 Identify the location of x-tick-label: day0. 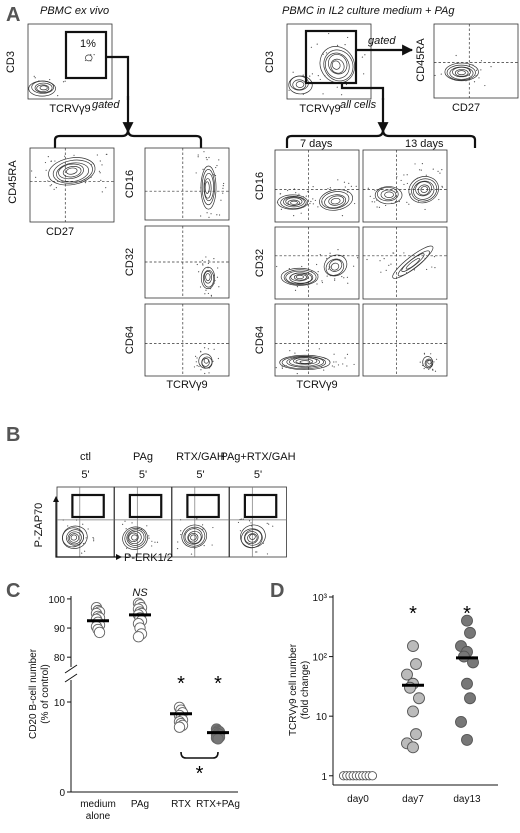
(358, 799).